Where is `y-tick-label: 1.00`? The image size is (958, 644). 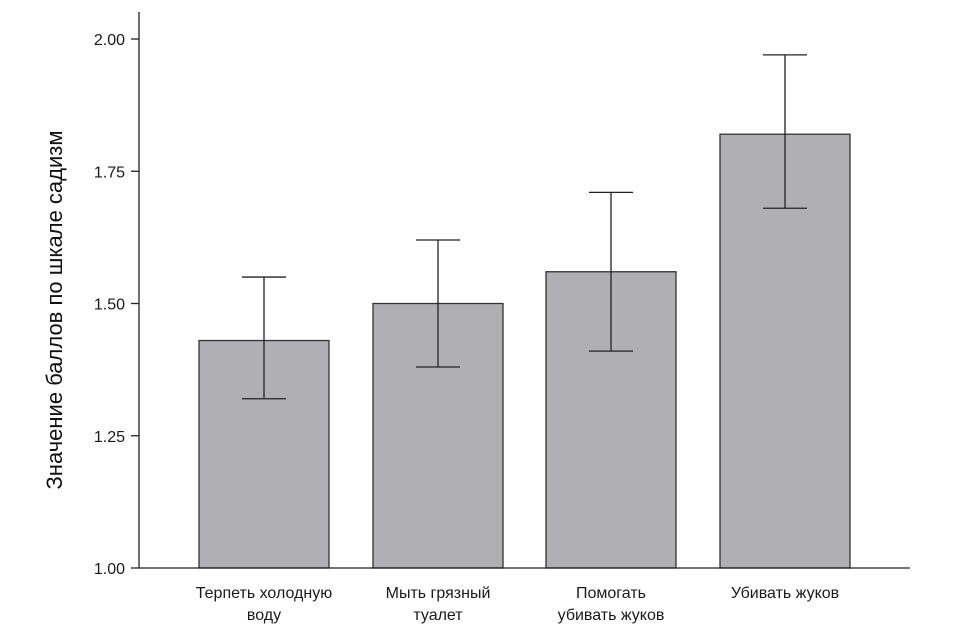
y-tick-label: 1.00 is located at coordinates (109, 569).